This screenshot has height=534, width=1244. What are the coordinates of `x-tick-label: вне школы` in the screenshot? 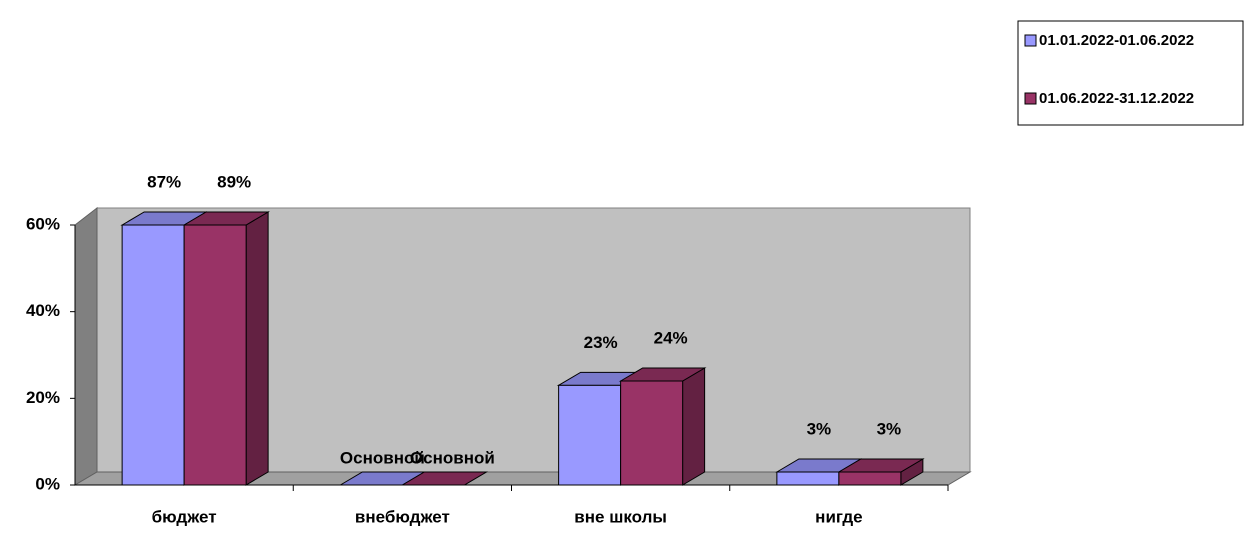 It's located at (620, 516).